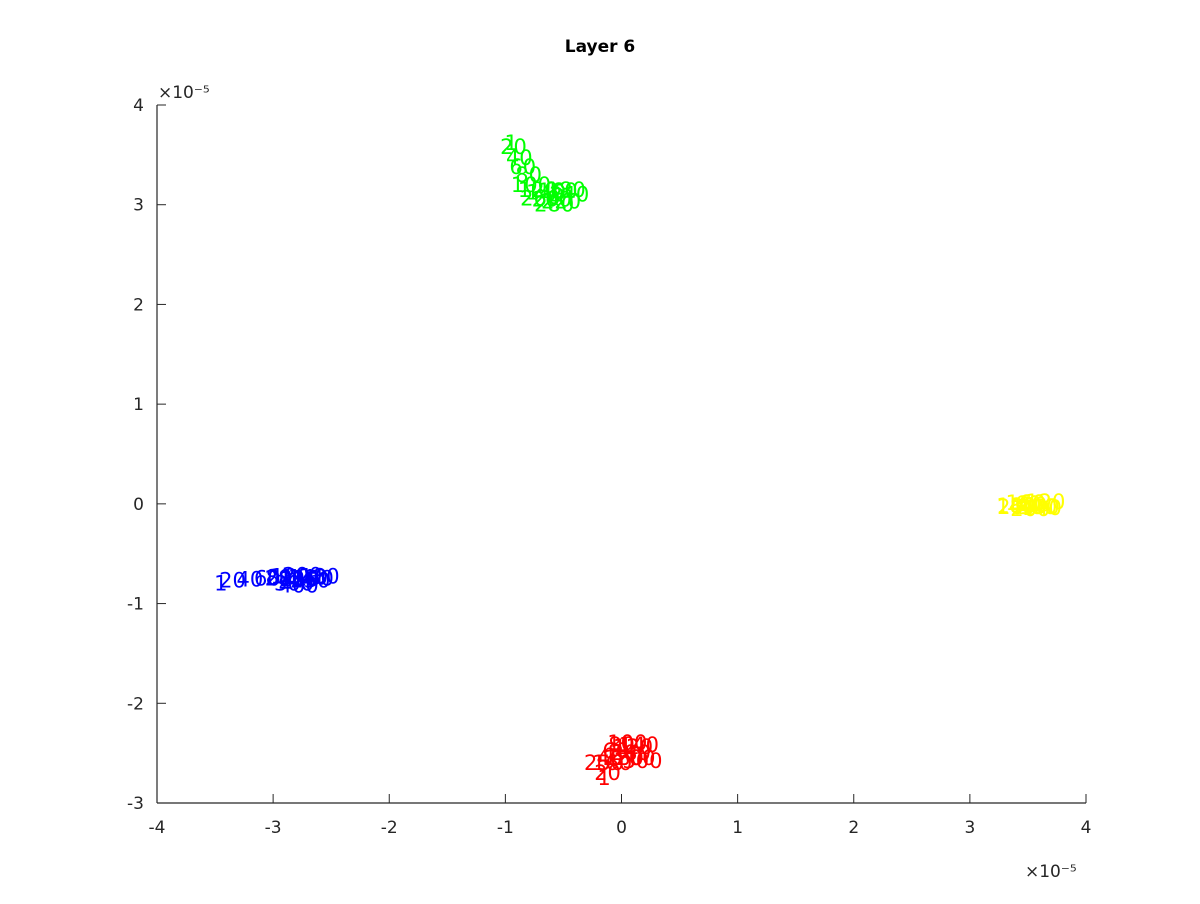 The width and height of the screenshot is (1200, 904). I want to click on x-tick-label: -3, so click(273, 828).